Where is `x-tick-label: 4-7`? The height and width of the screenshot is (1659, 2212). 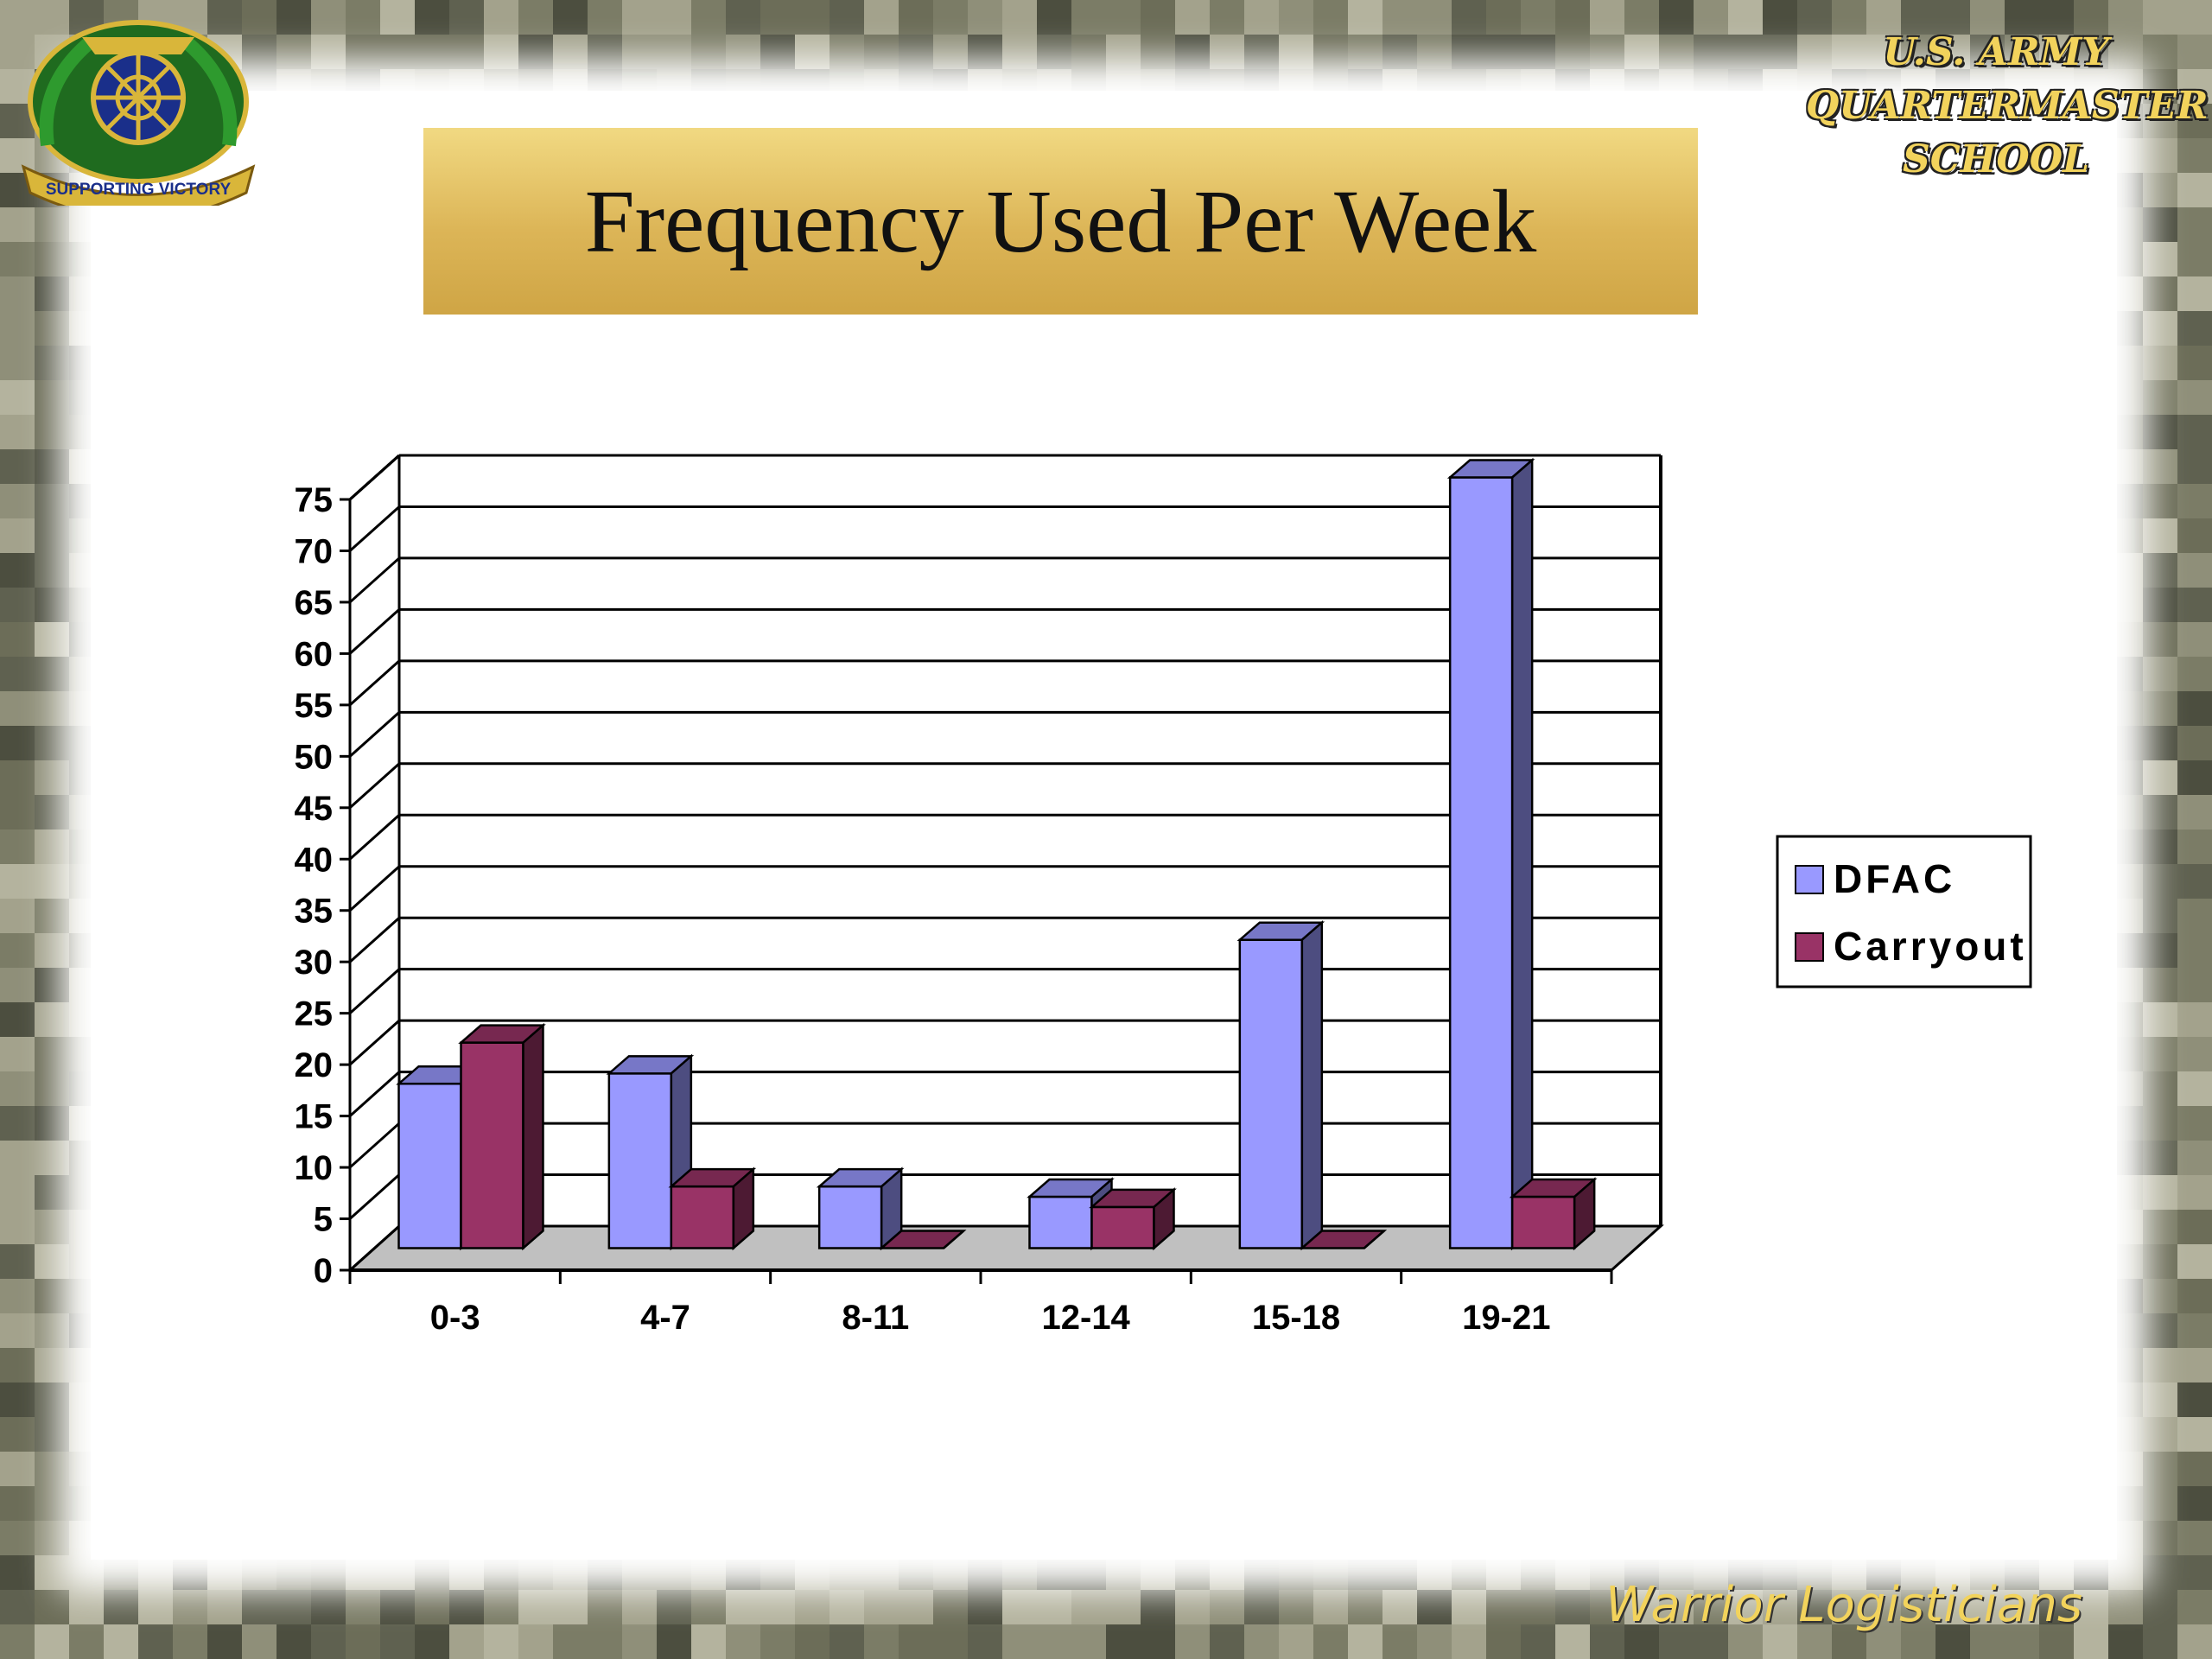
x-tick-label: 4-7 is located at coordinates (665, 1318).